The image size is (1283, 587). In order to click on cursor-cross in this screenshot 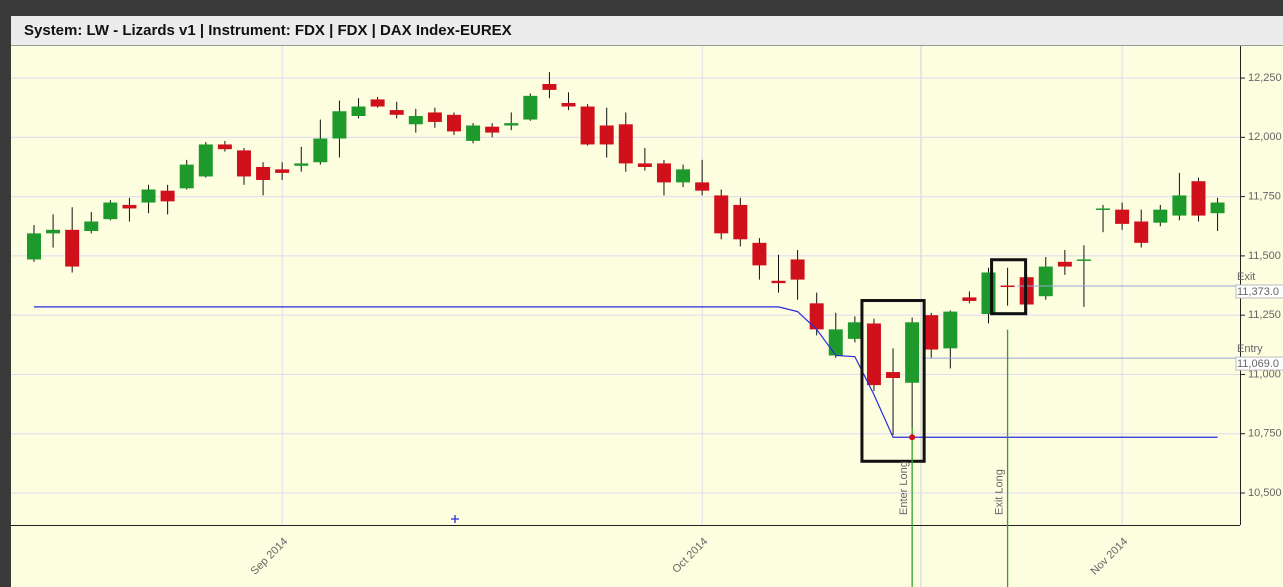, I will do `click(455, 519)`.